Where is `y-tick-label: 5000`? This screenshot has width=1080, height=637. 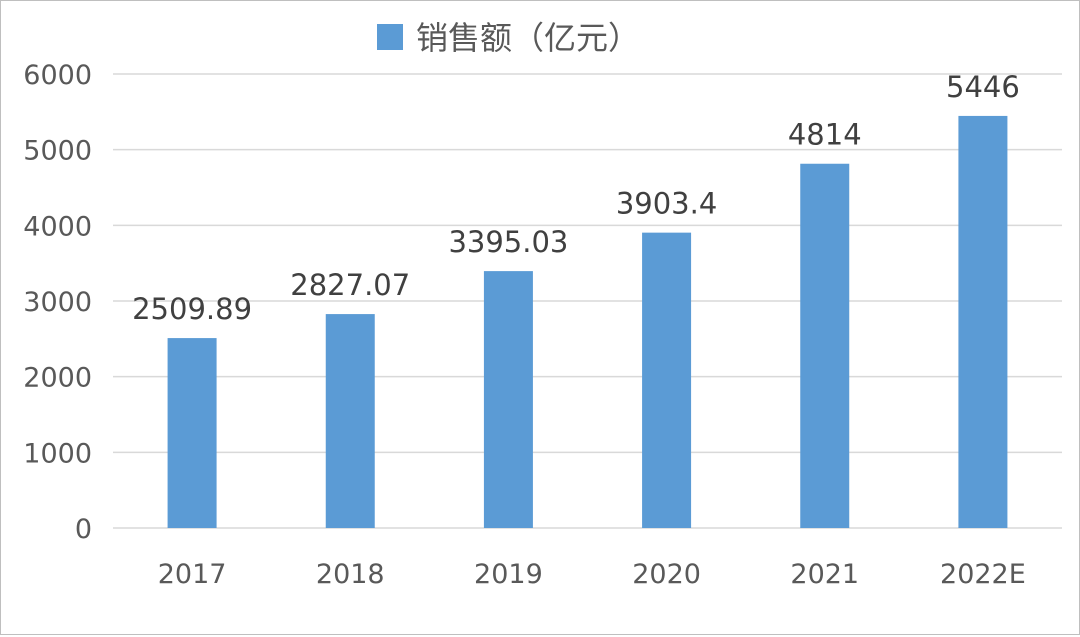 y-tick-label: 5000 is located at coordinates (57, 151).